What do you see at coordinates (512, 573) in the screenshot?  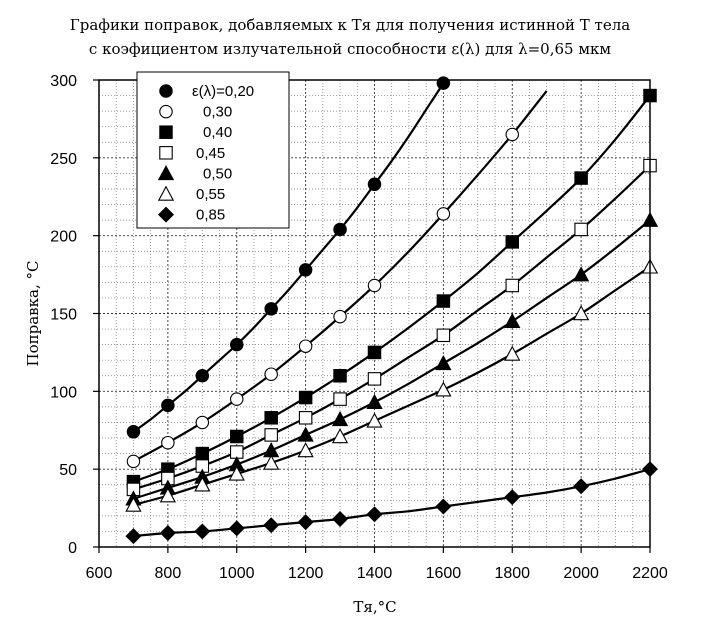 I see `x-tick-label: 1800` at bounding box center [512, 573].